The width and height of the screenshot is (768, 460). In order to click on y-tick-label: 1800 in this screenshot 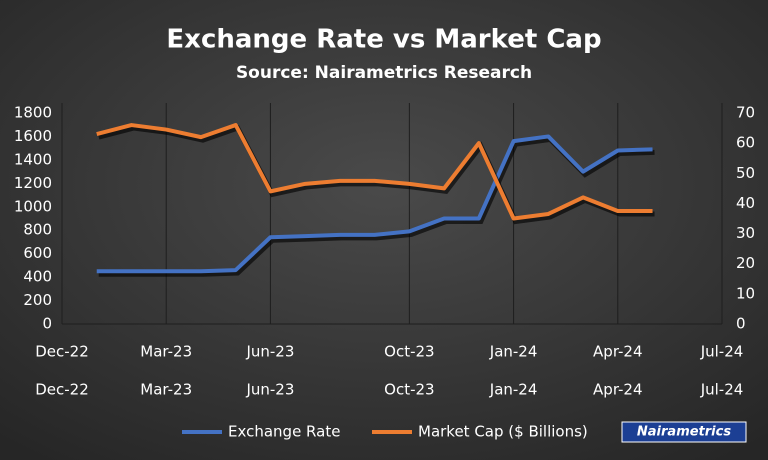, I will do `click(33, 113)`.